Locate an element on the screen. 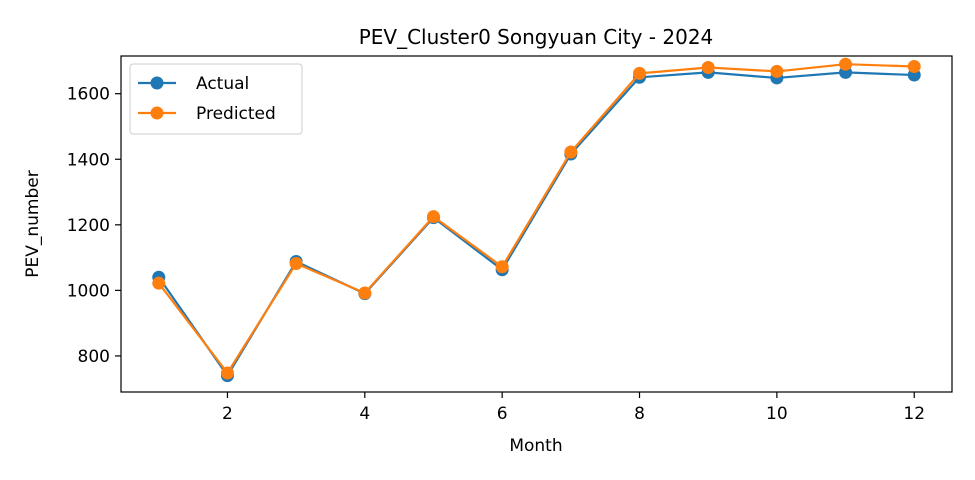  legend-marker-predicted is located at coordinates (157, 113).